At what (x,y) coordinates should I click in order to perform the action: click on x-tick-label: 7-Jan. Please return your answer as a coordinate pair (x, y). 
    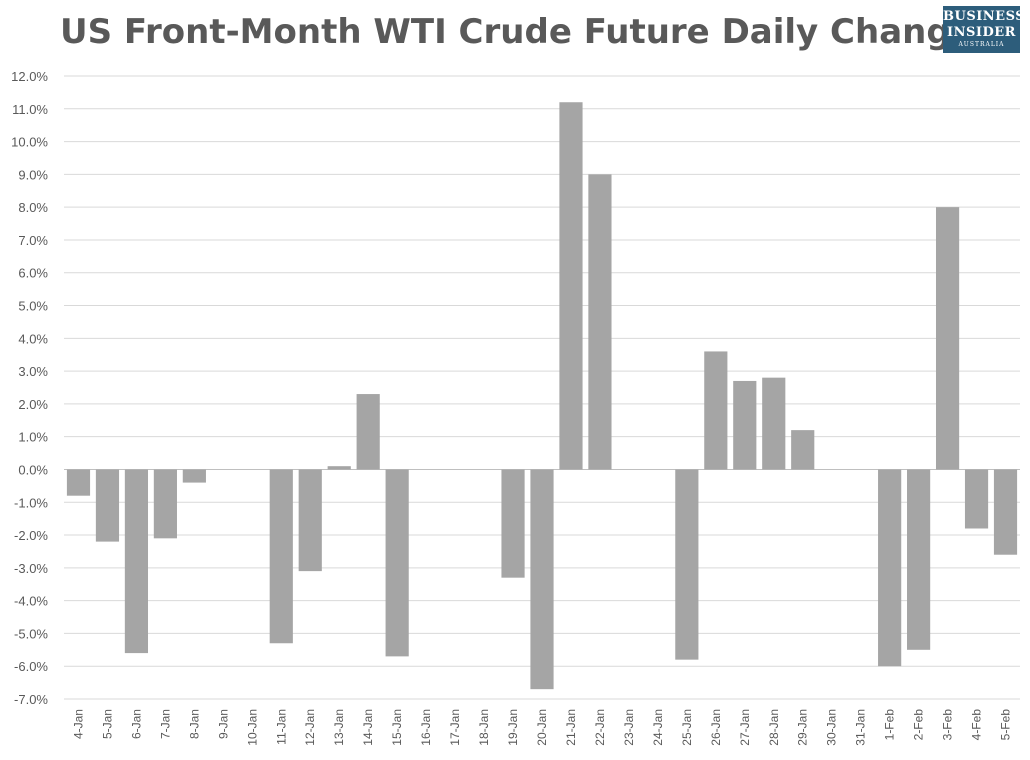
    Looking at the image, I should click on (165, 724).